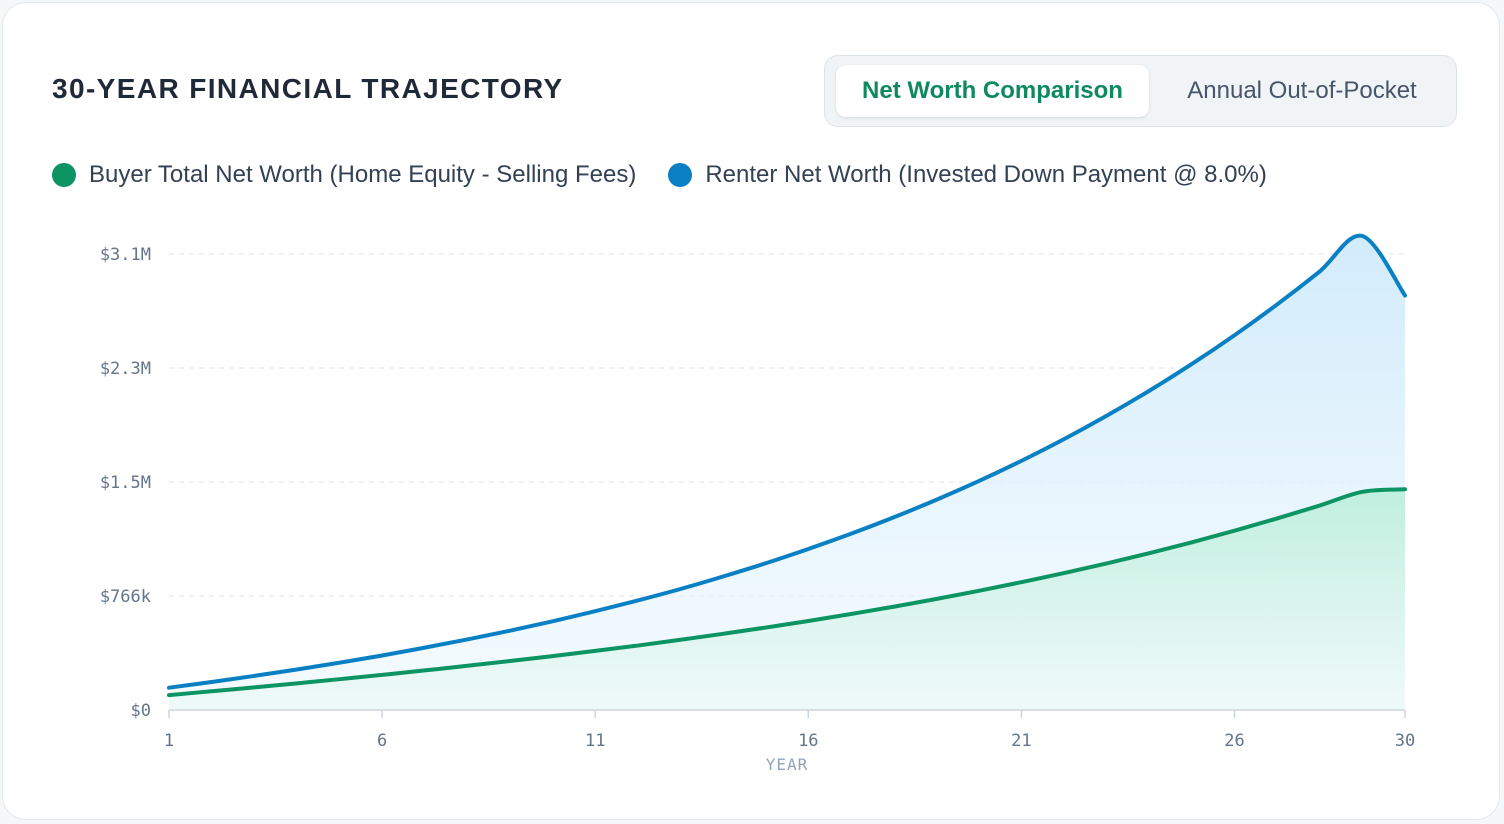 This screenshot has width=1504, height=824. I want to click on y-tick-label: $2.3M, so click(125, 369).